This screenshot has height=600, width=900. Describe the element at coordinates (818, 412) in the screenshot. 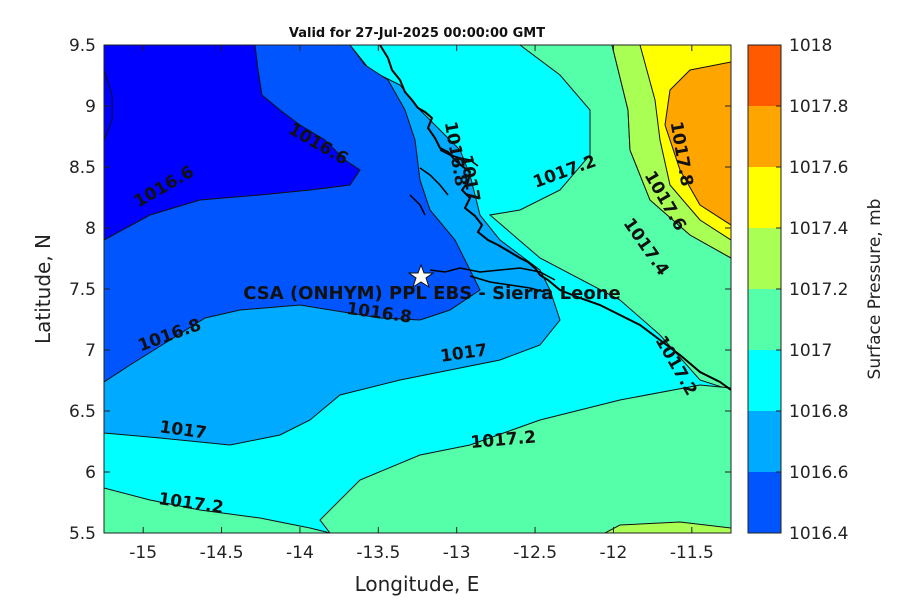

I see `colorbar-tick-label: 1016.8` at that location.